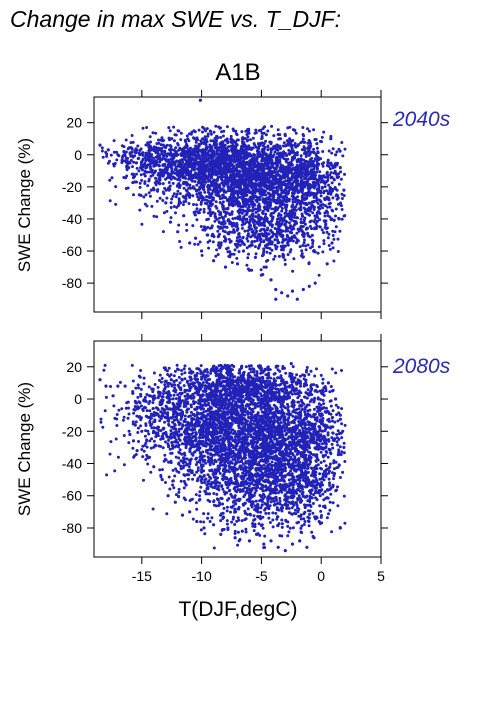 This screenshot has width=501, height=709. I want to click on y-tick-label: -40, so click(72, 219).